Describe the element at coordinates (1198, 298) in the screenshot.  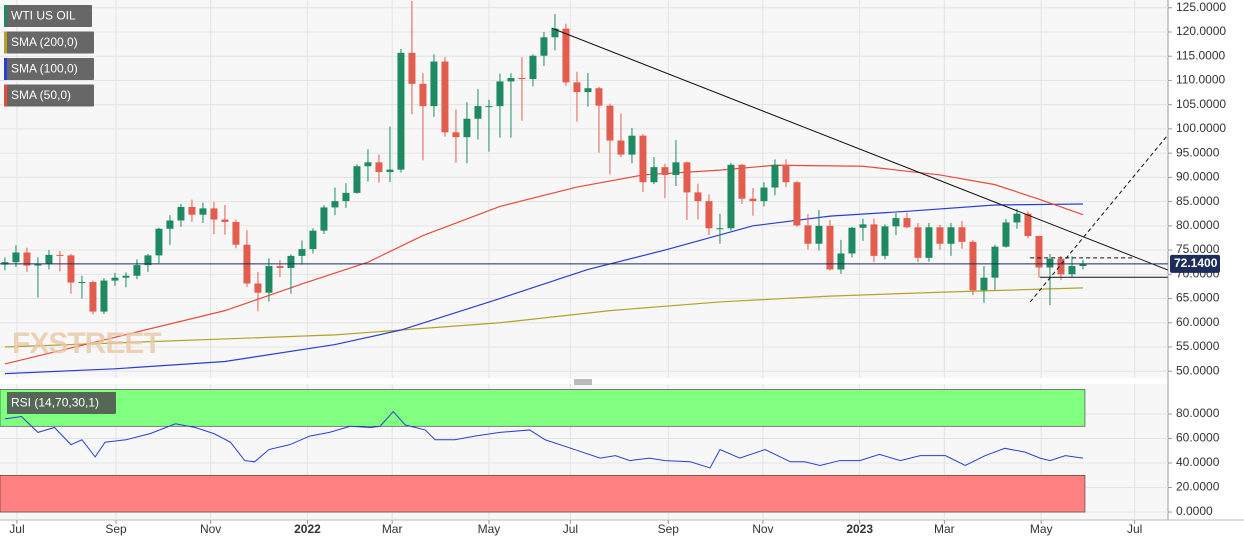
I see `y-tick-label: 65.0000` at that location.